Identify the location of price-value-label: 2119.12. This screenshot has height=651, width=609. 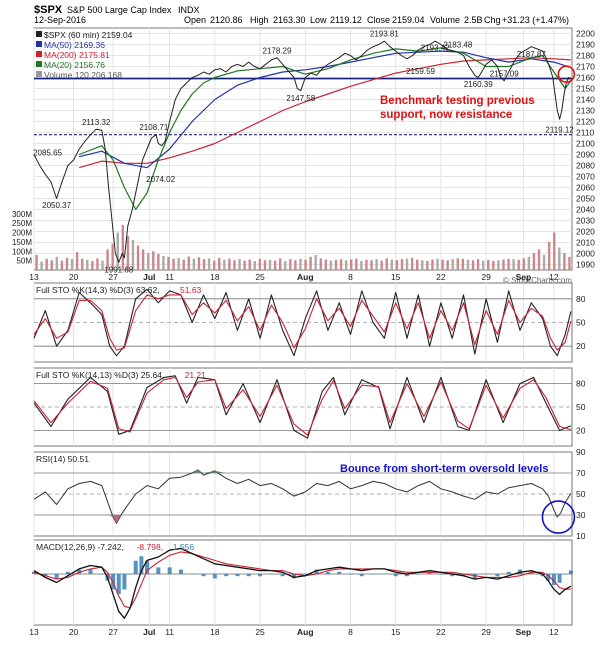
(559, 129).